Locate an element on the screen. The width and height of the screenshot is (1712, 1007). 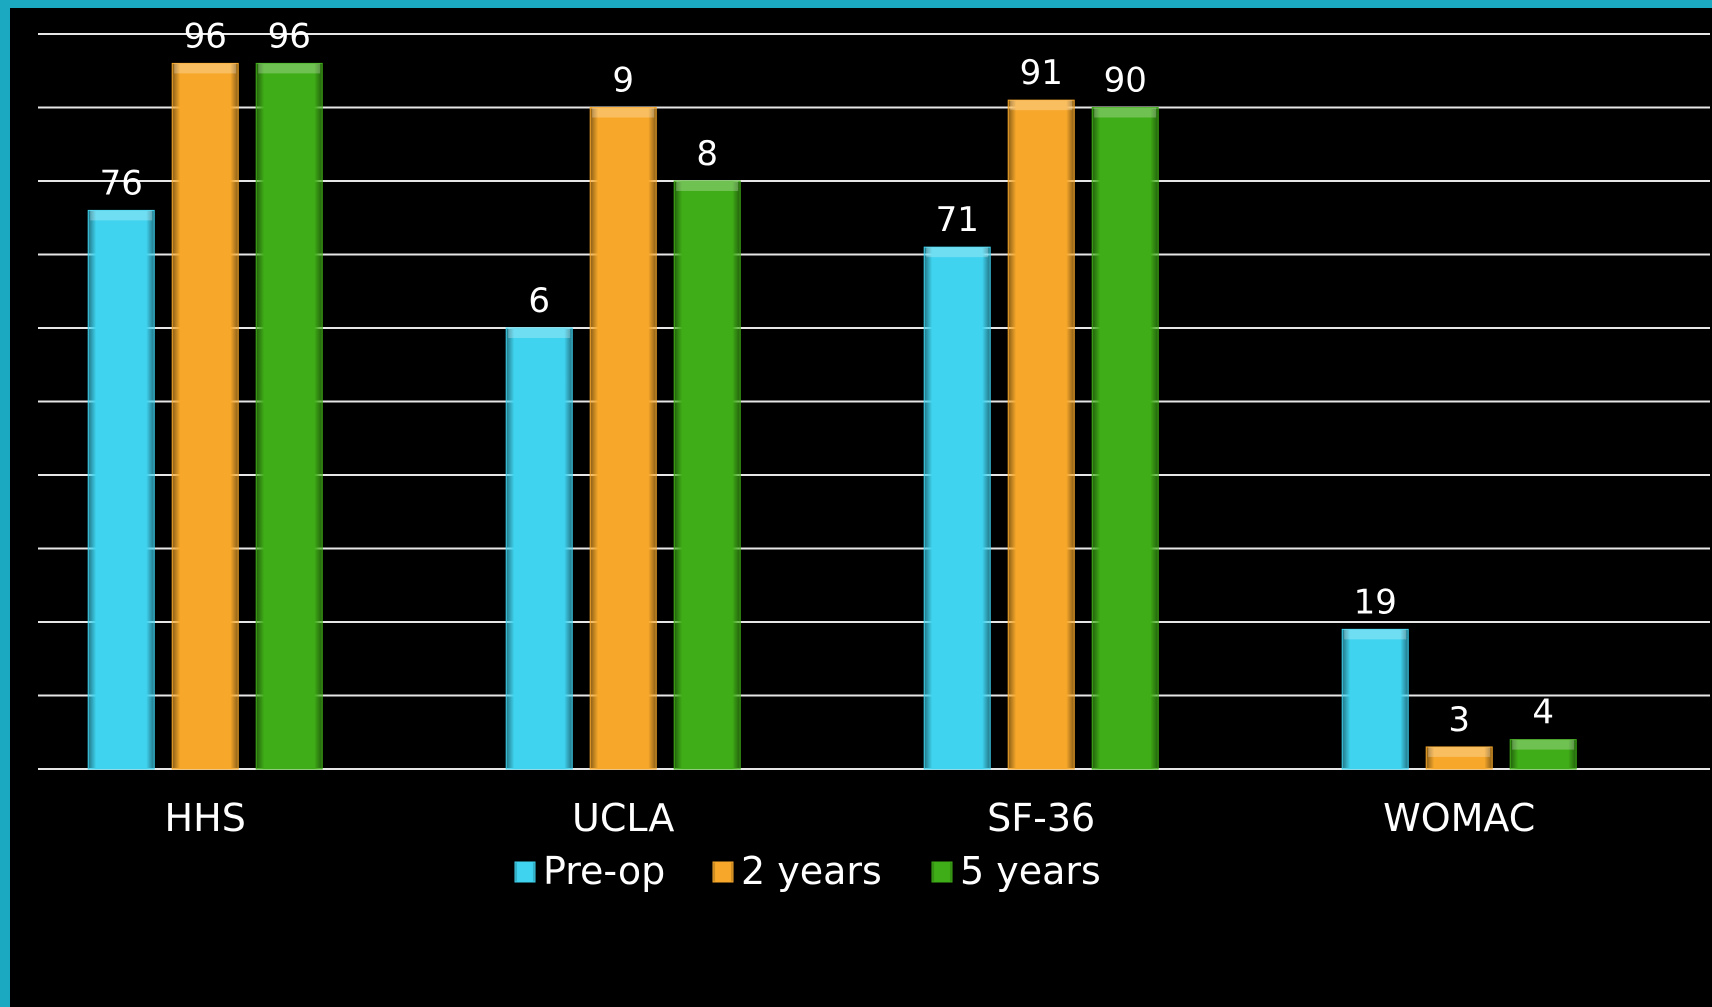
category-label: SF-36 is located at coordinates (1041, 818).